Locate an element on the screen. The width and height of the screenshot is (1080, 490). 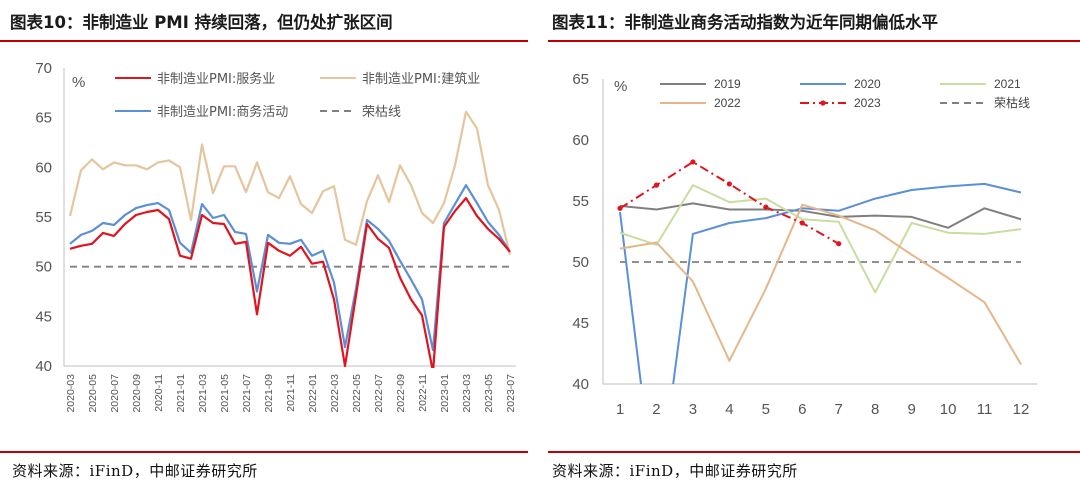
left-y-tick-label: 40 is located at coordinates (43, 366).